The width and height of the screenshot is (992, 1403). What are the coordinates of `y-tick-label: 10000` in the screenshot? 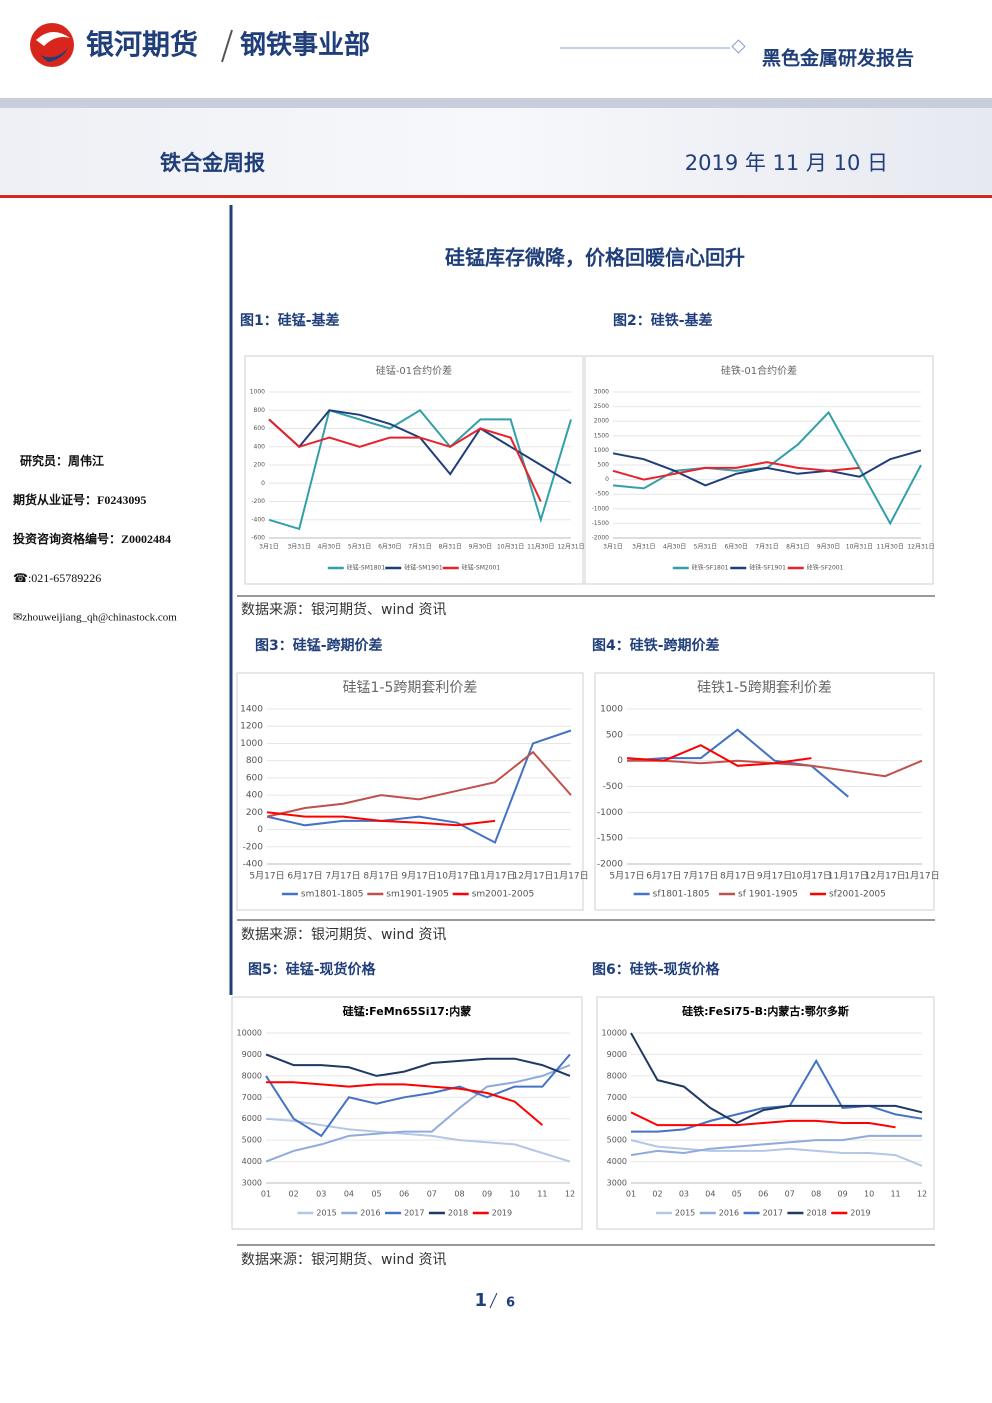 It's located at (614, 1033).